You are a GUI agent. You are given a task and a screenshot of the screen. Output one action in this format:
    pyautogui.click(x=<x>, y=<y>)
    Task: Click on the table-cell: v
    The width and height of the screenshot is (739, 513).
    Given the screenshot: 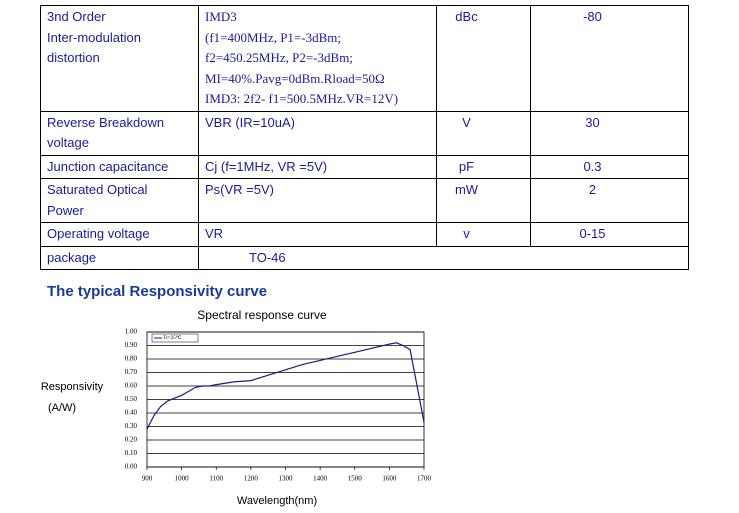 What is the action you would take?
    pyautogui.click(x=483, y=234)
    